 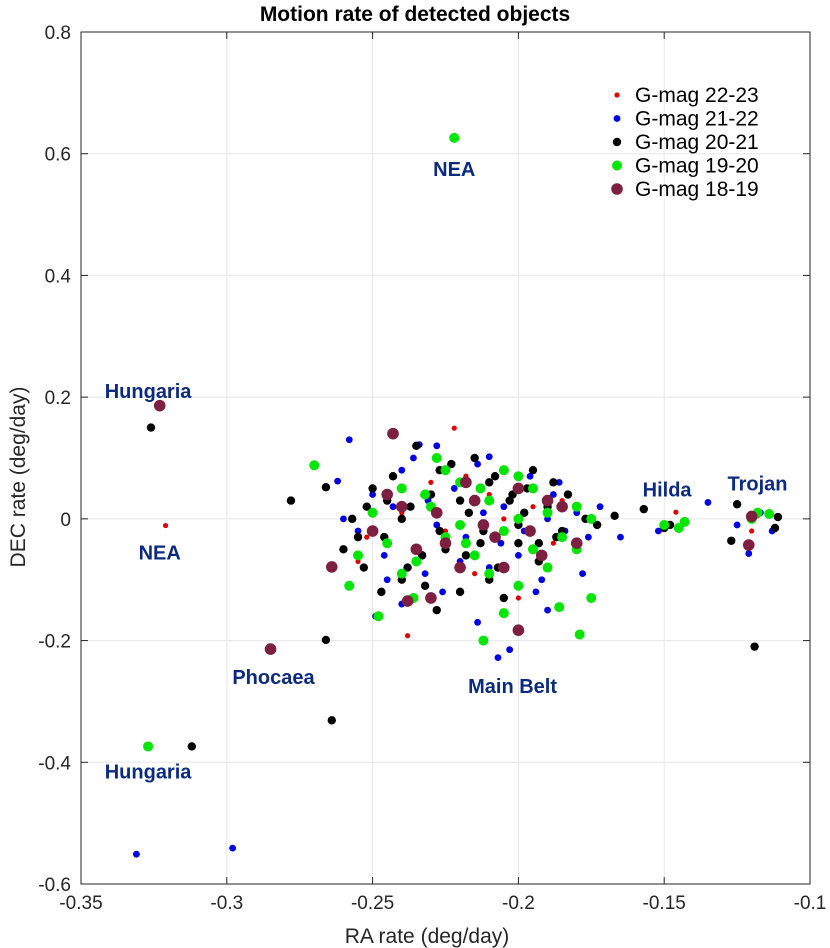 I want to click on y-tick-label: 0.8, so click(x=58, y=33).